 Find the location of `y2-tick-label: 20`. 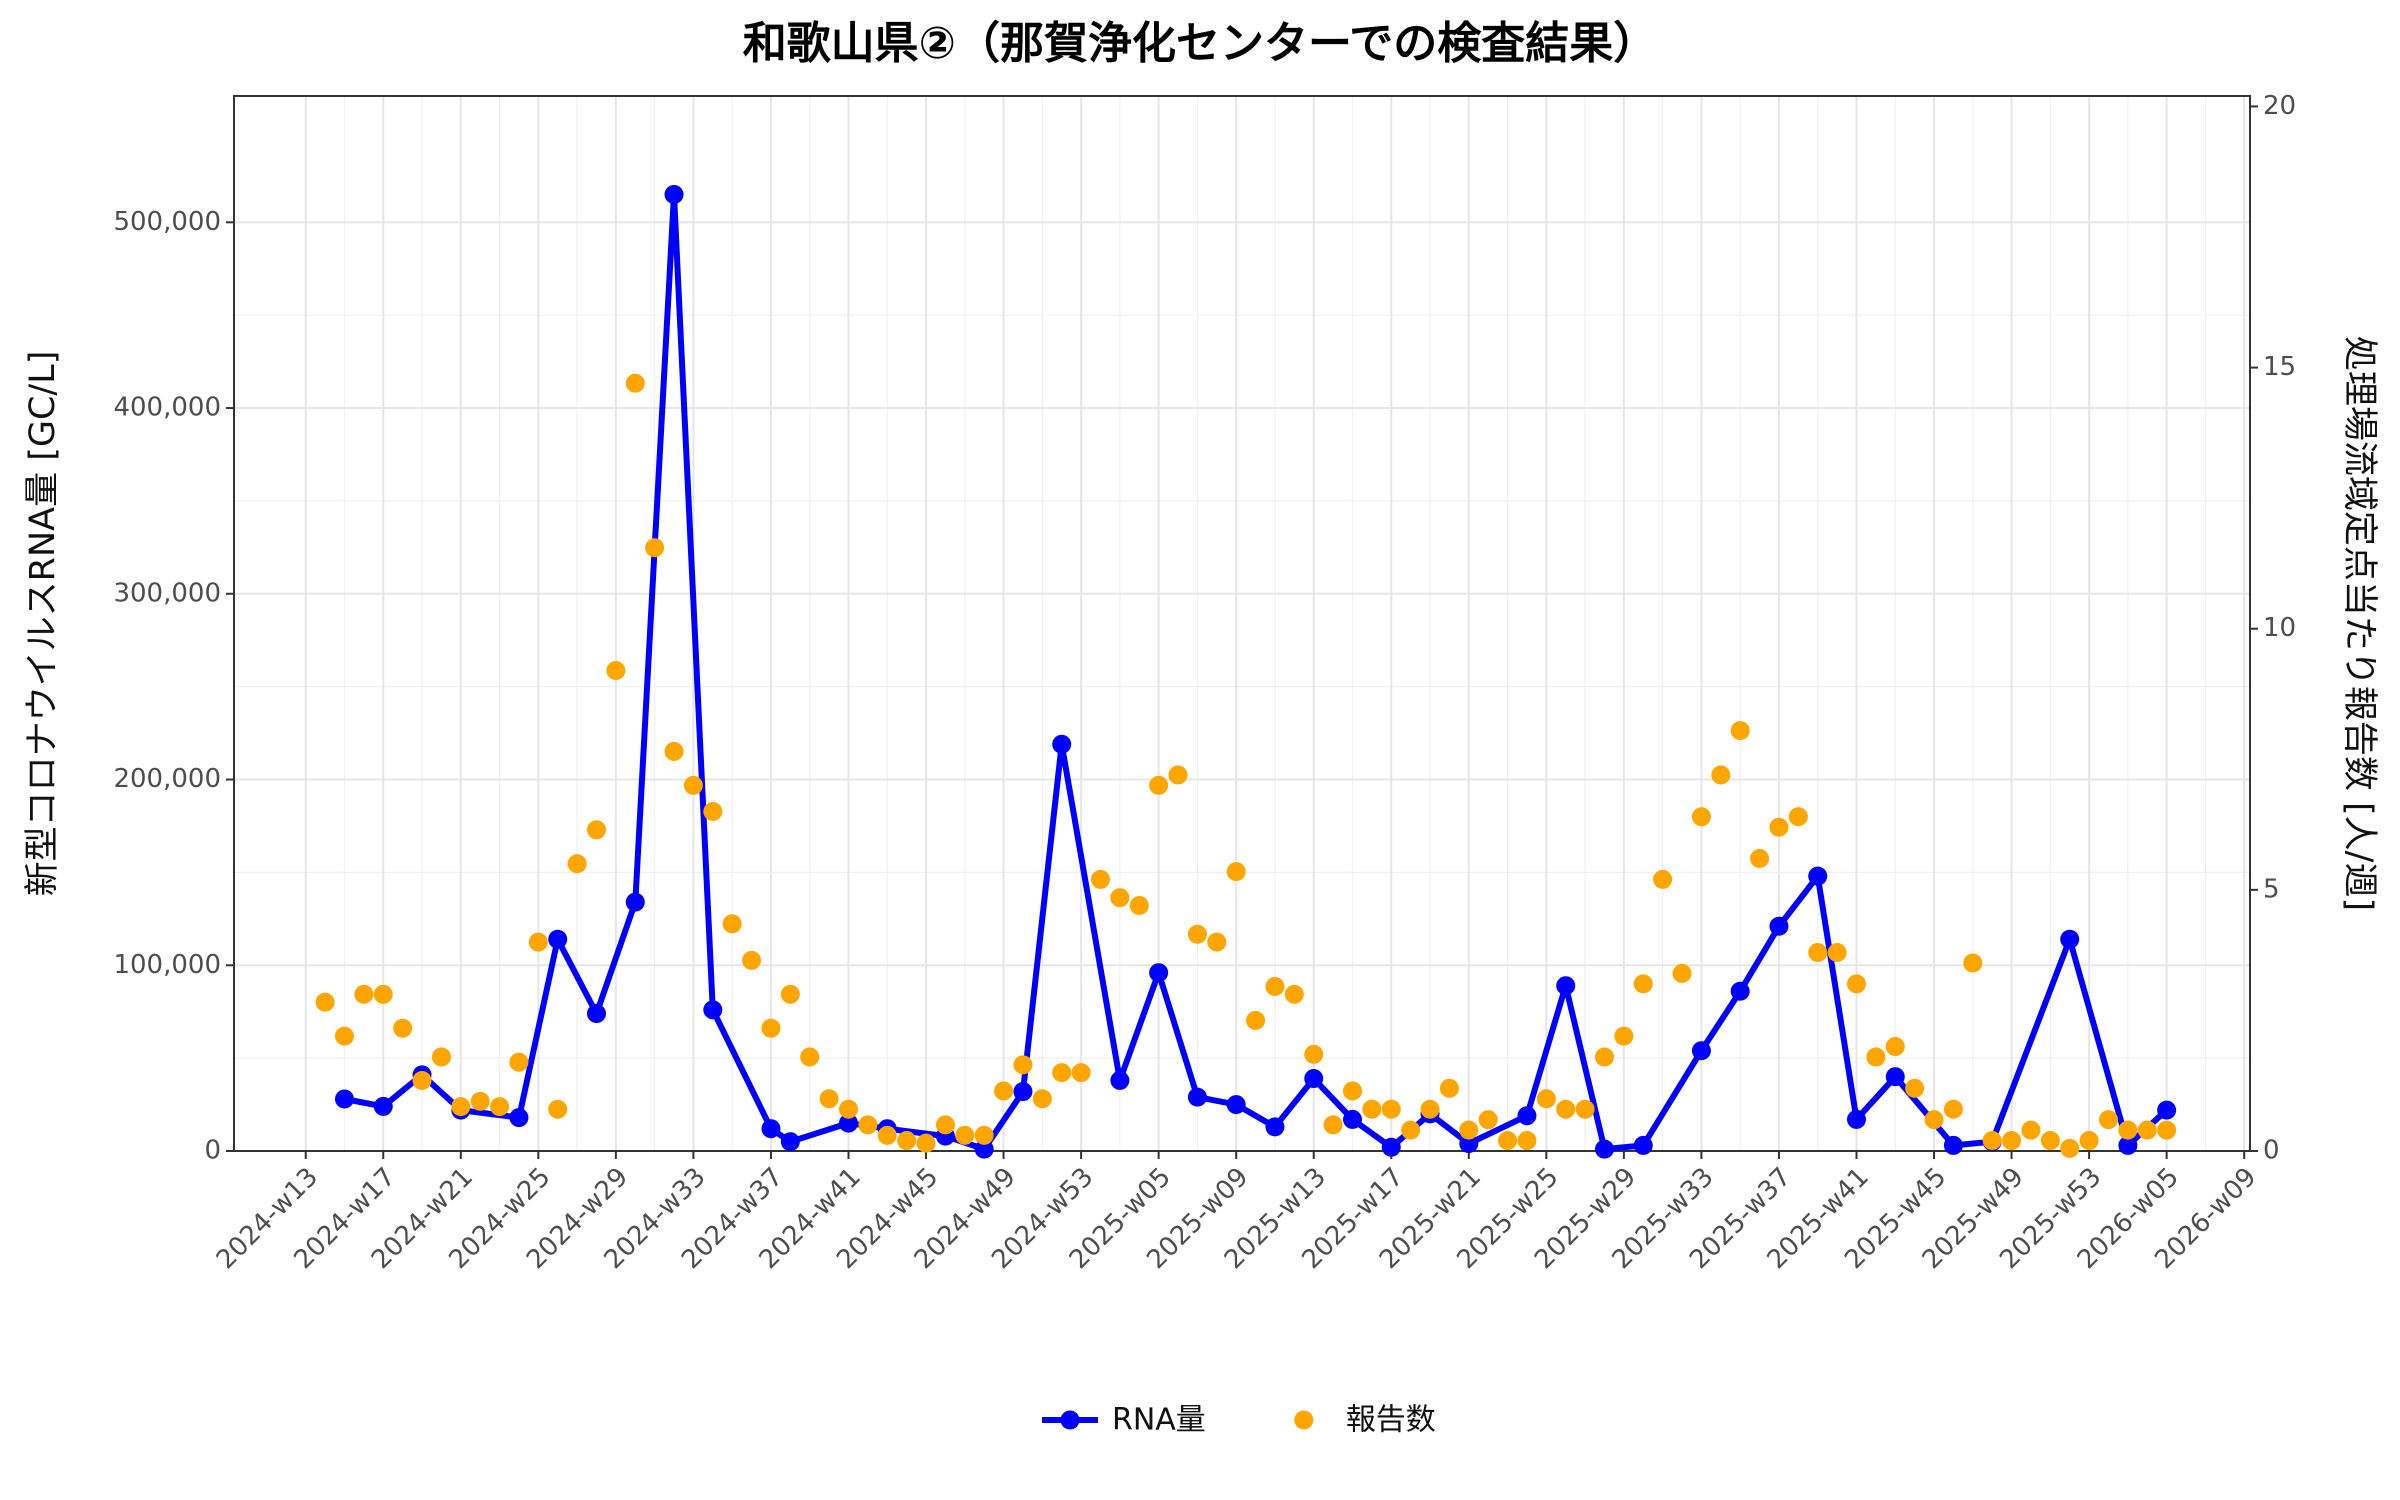

y2-tick-label: 20 is located at coordinates (2279, 106).